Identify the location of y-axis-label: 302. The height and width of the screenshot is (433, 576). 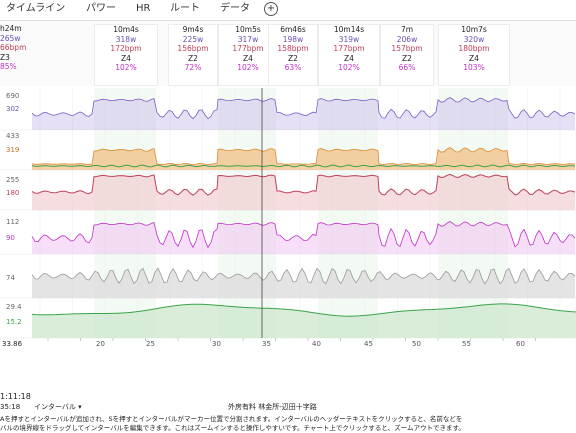
(12, 109).